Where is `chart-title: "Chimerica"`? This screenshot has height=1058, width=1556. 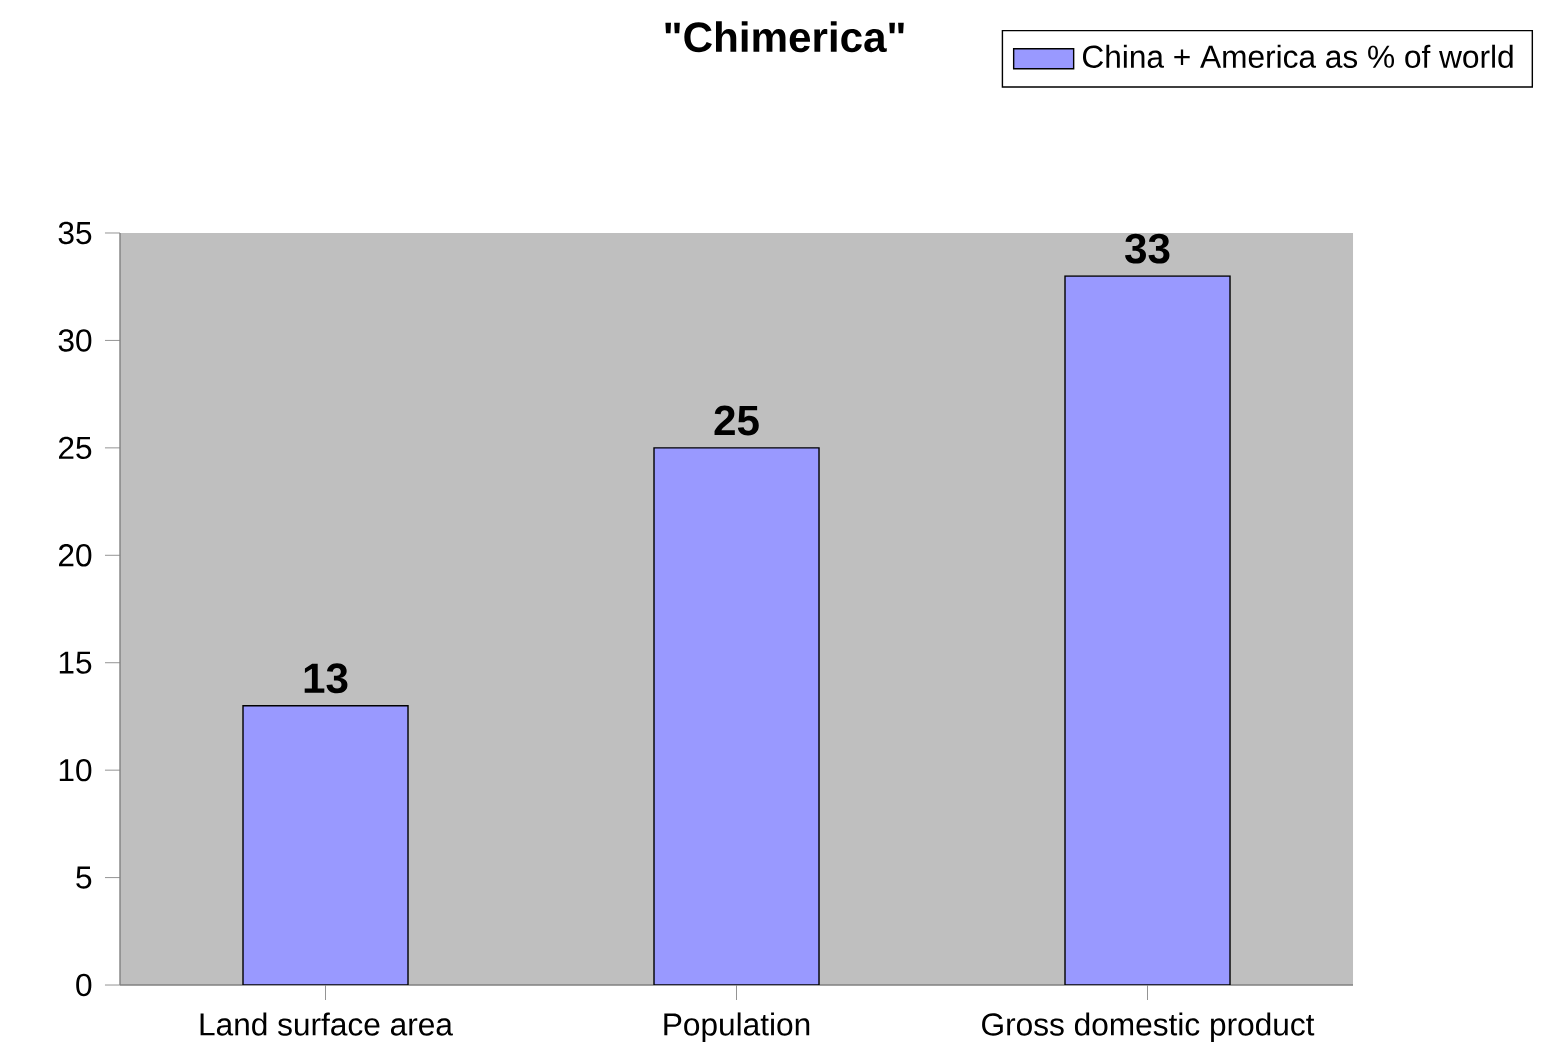 chart-title: "Chimerica" is located at coordinates (784, 37).